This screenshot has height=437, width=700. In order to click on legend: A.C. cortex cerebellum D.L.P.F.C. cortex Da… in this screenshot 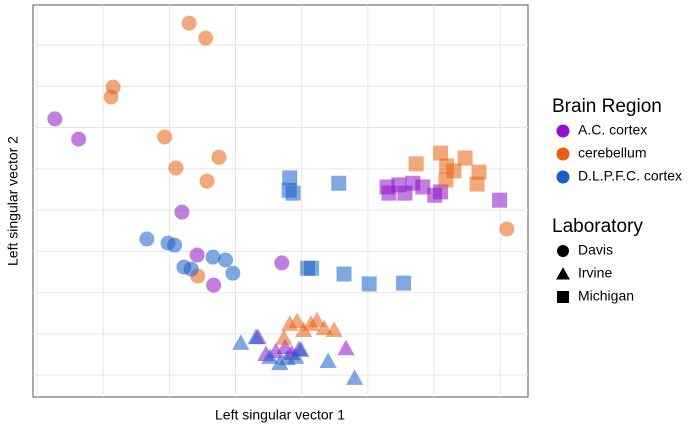, I will do `click(619, 213)`.